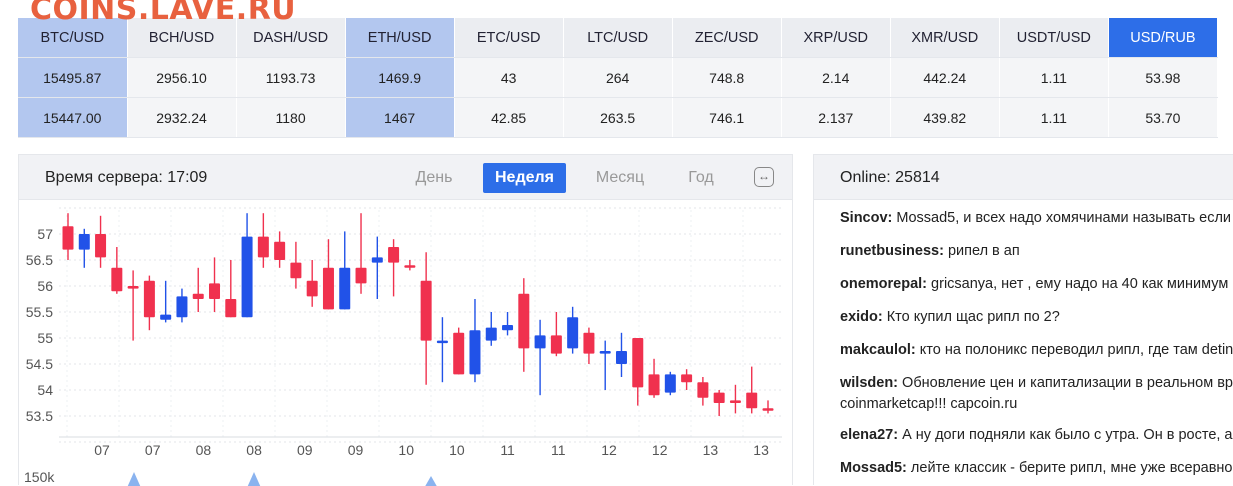  Describe the element at coordinates (45, 234) in the screenshot. I see `y-tick-label: 57` at that location.